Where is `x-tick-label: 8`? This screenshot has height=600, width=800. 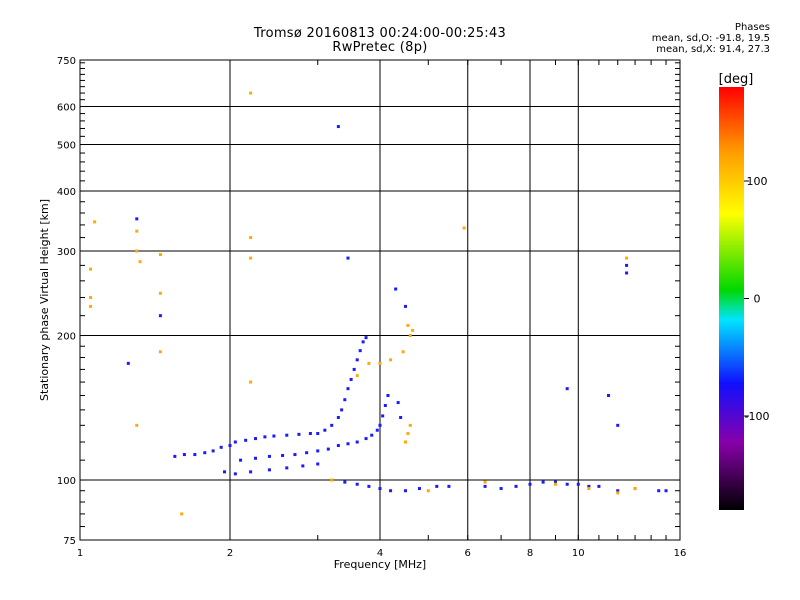
x-tick-label: 8 is located at coordinates (530, 553).